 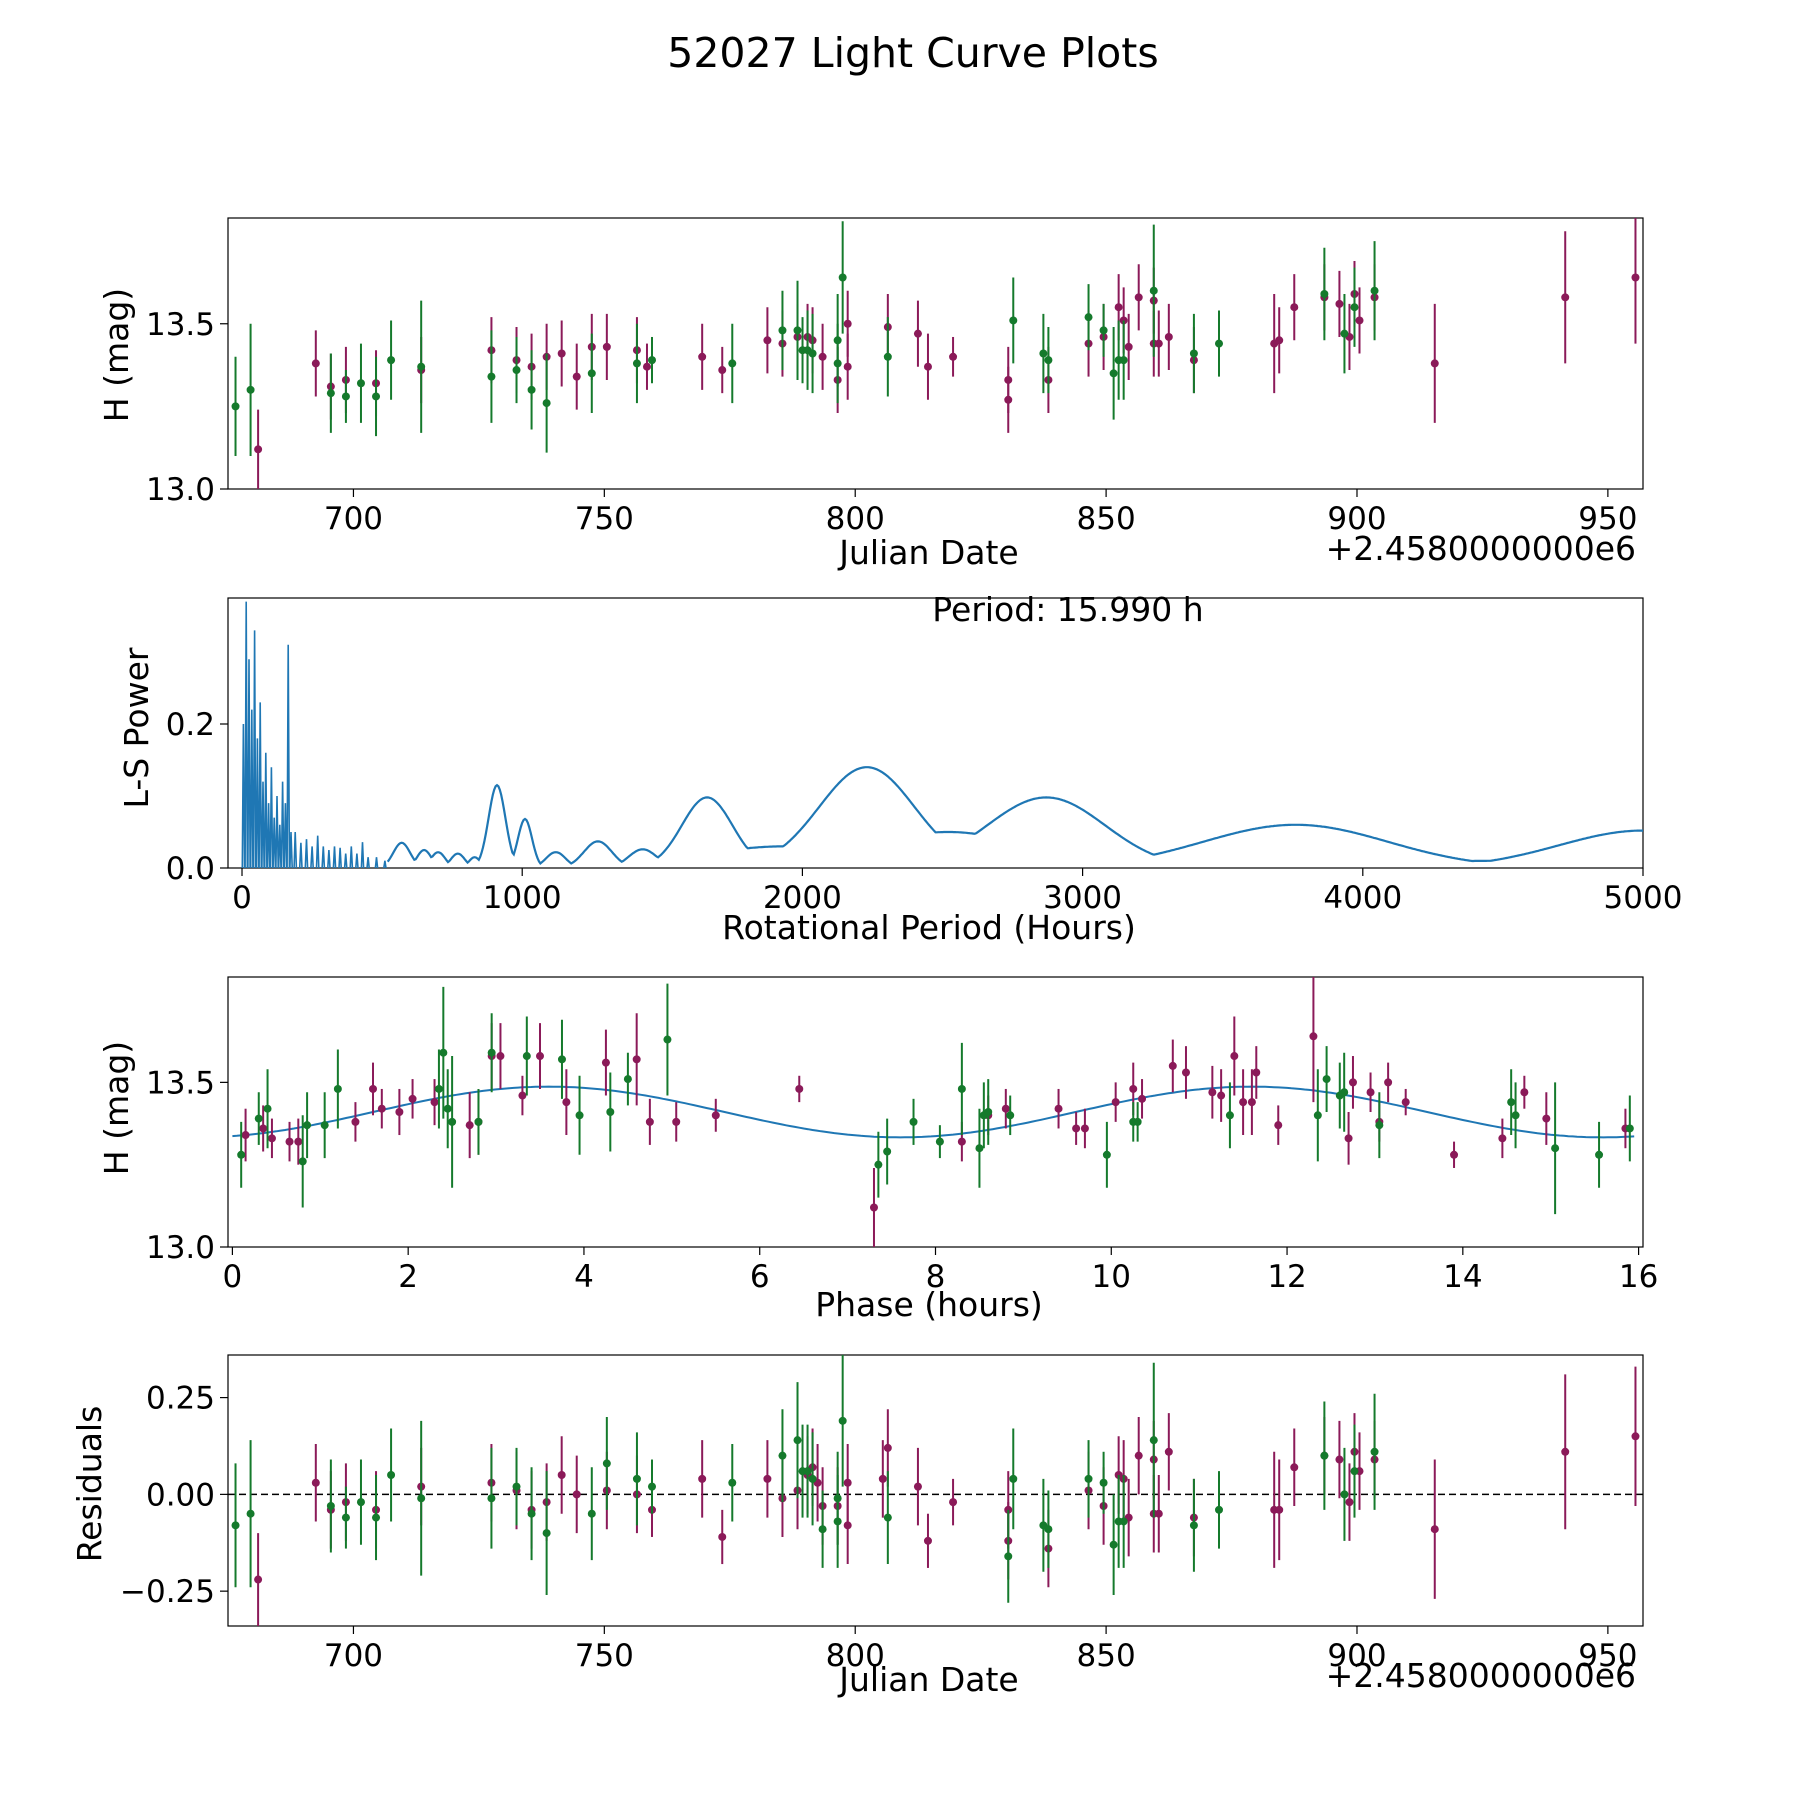 What do you see at coordinates (935, 1112) in the screenshot?
I see `phased-series` at bounding box center [935, 1112].